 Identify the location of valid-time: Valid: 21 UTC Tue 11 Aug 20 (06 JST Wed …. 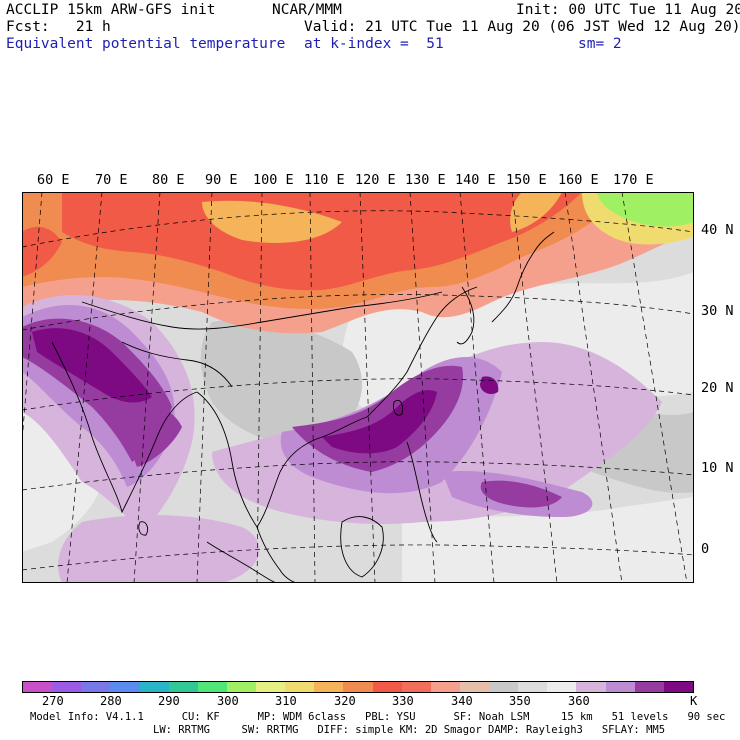
(522, 27).